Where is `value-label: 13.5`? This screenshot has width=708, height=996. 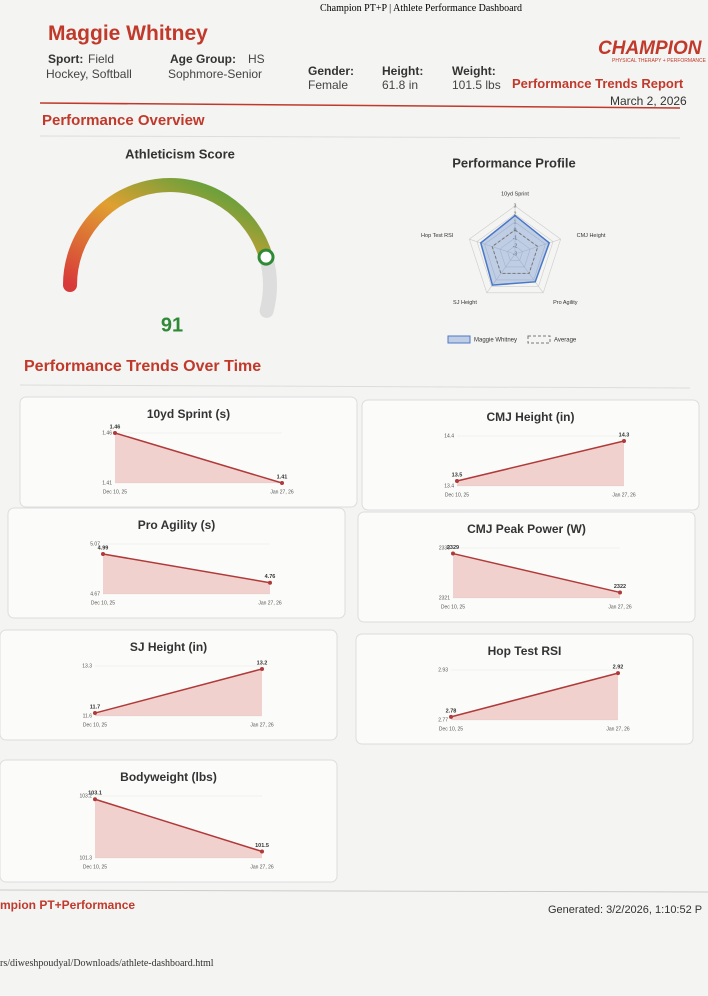
value-label: 13.5 is located at coordinates (457, 475).